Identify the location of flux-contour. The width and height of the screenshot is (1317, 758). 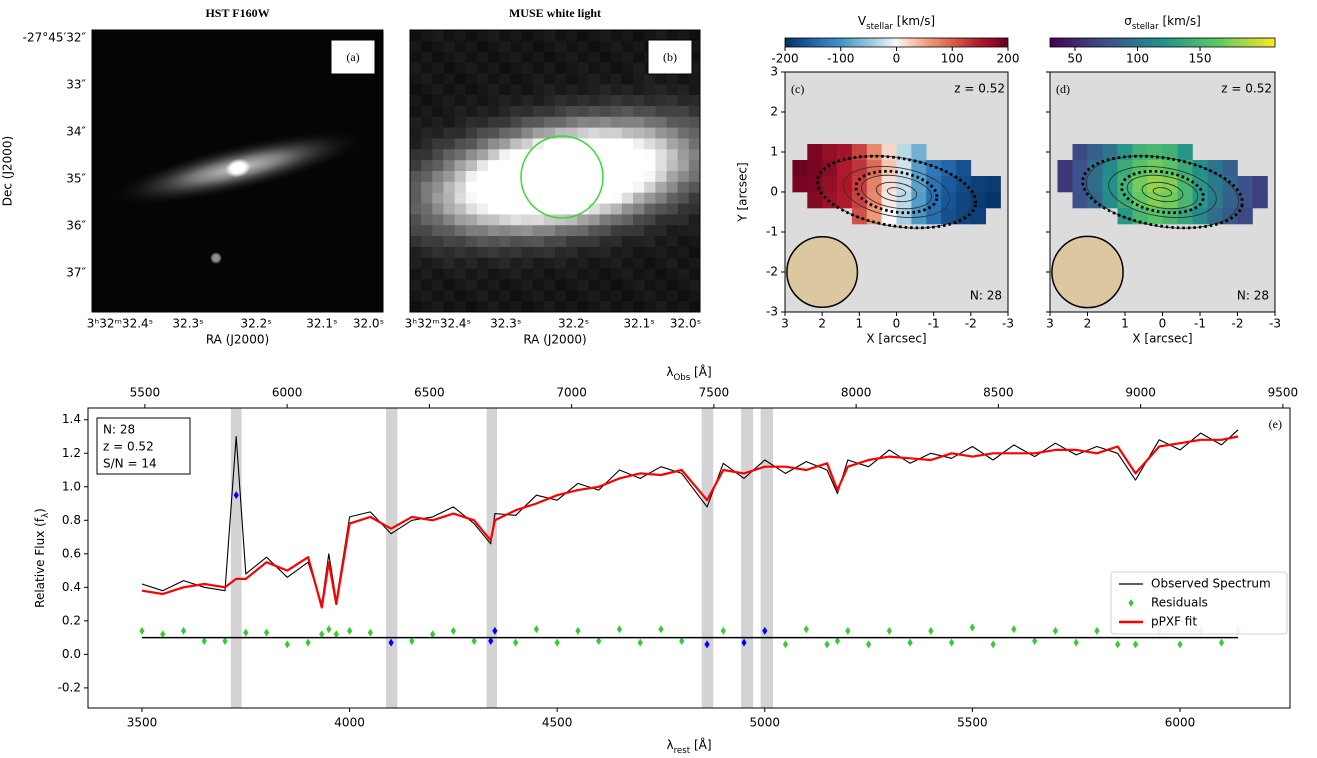
(896, 192).